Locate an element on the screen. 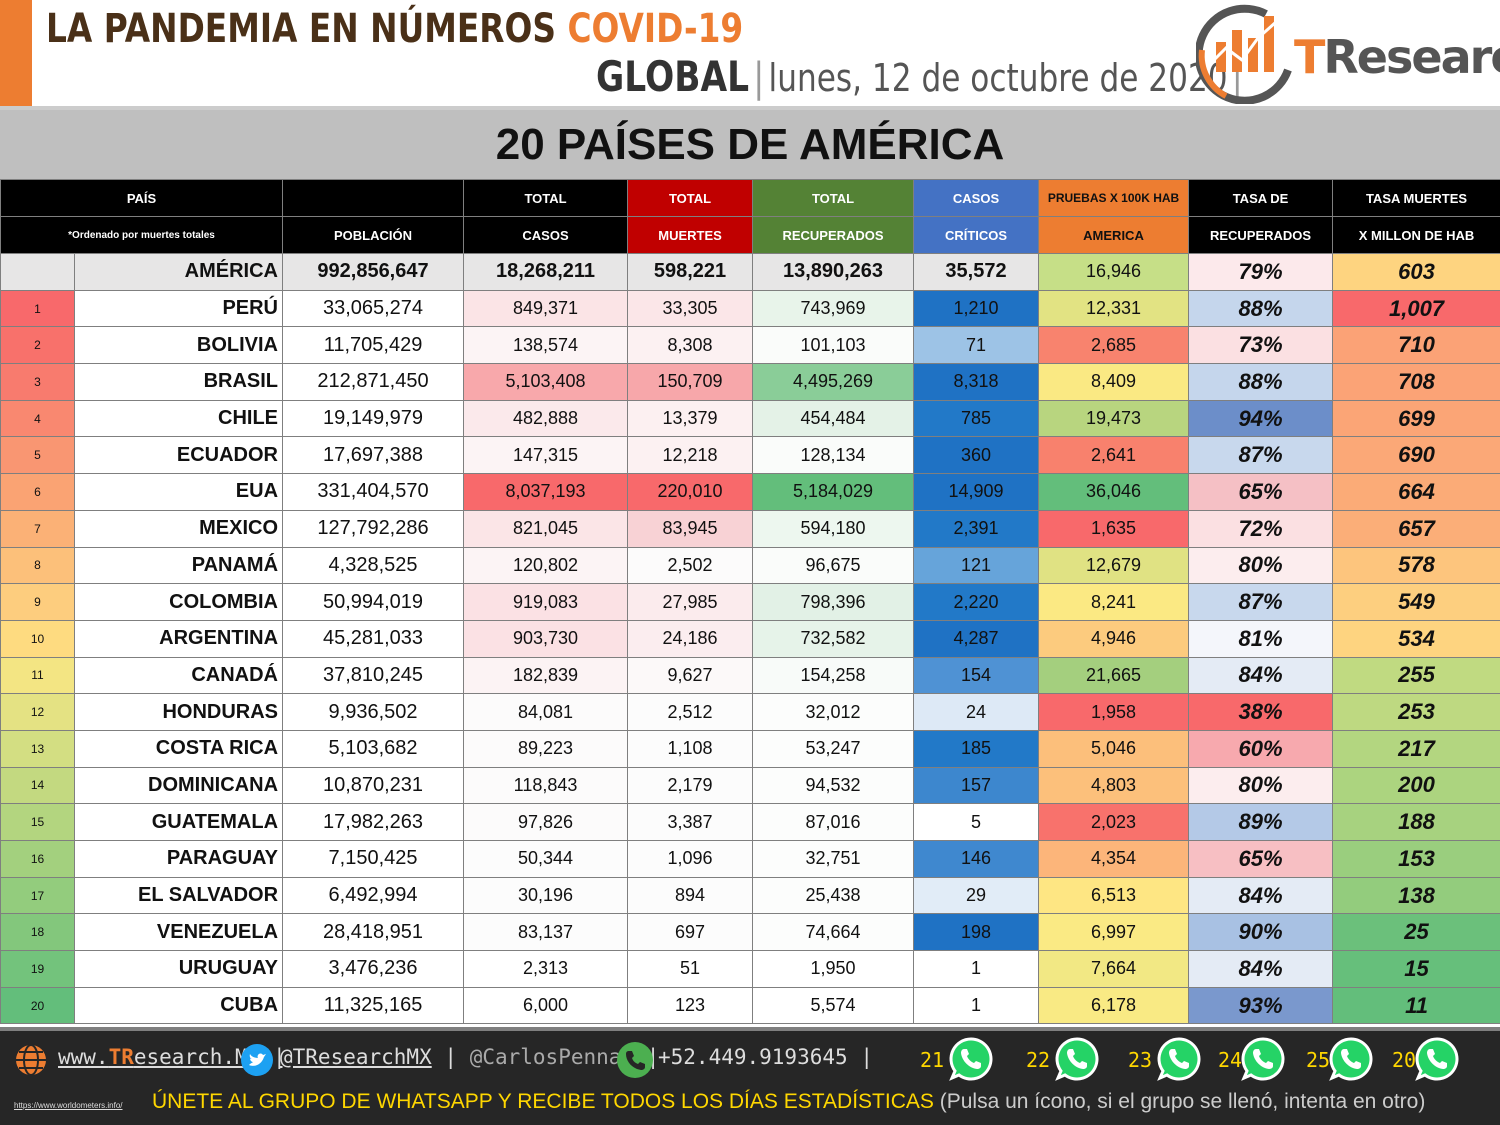  mortalidad-cell: 217 is located at coordinates (1416, 748).